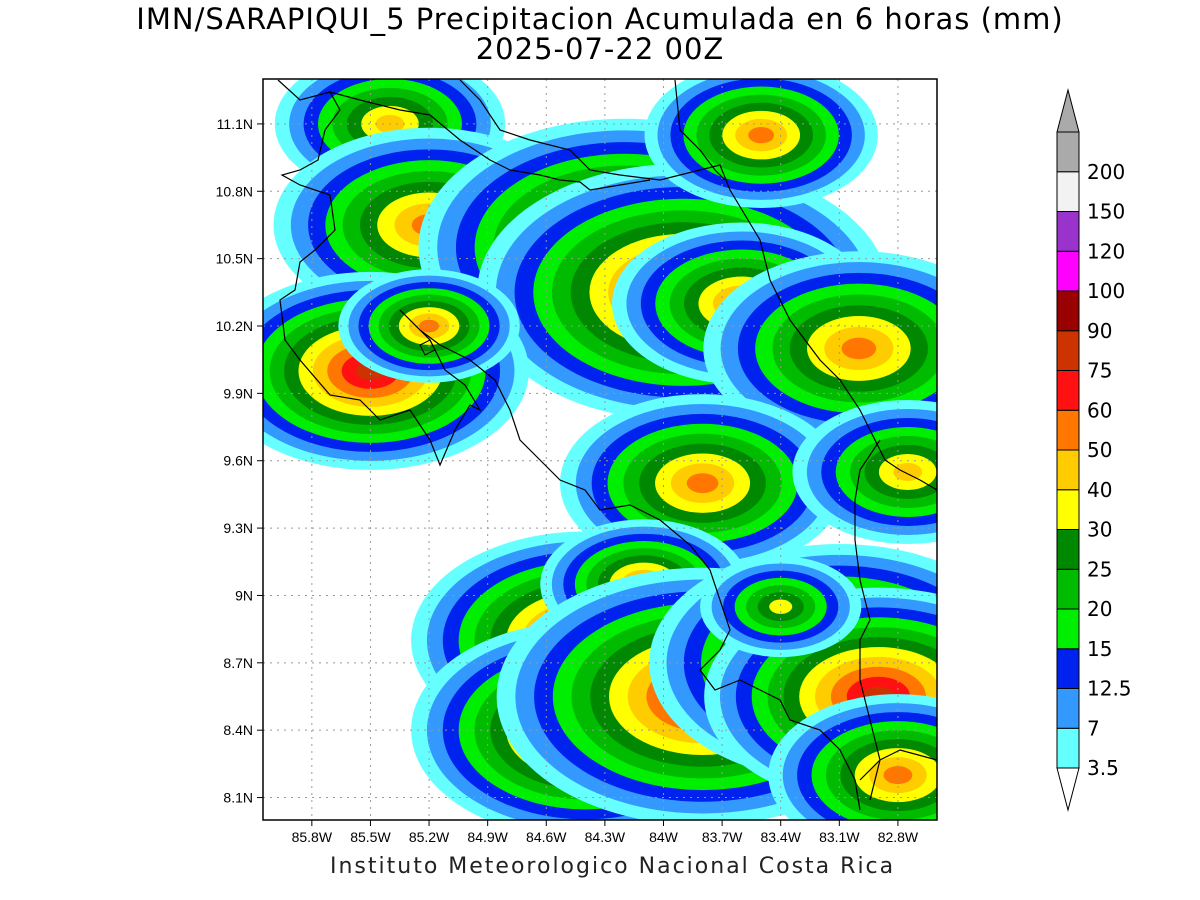  Describe the element at coordinates (839, 837) in the screenshot. I see `x-tick-label: 83.1W` at that location.